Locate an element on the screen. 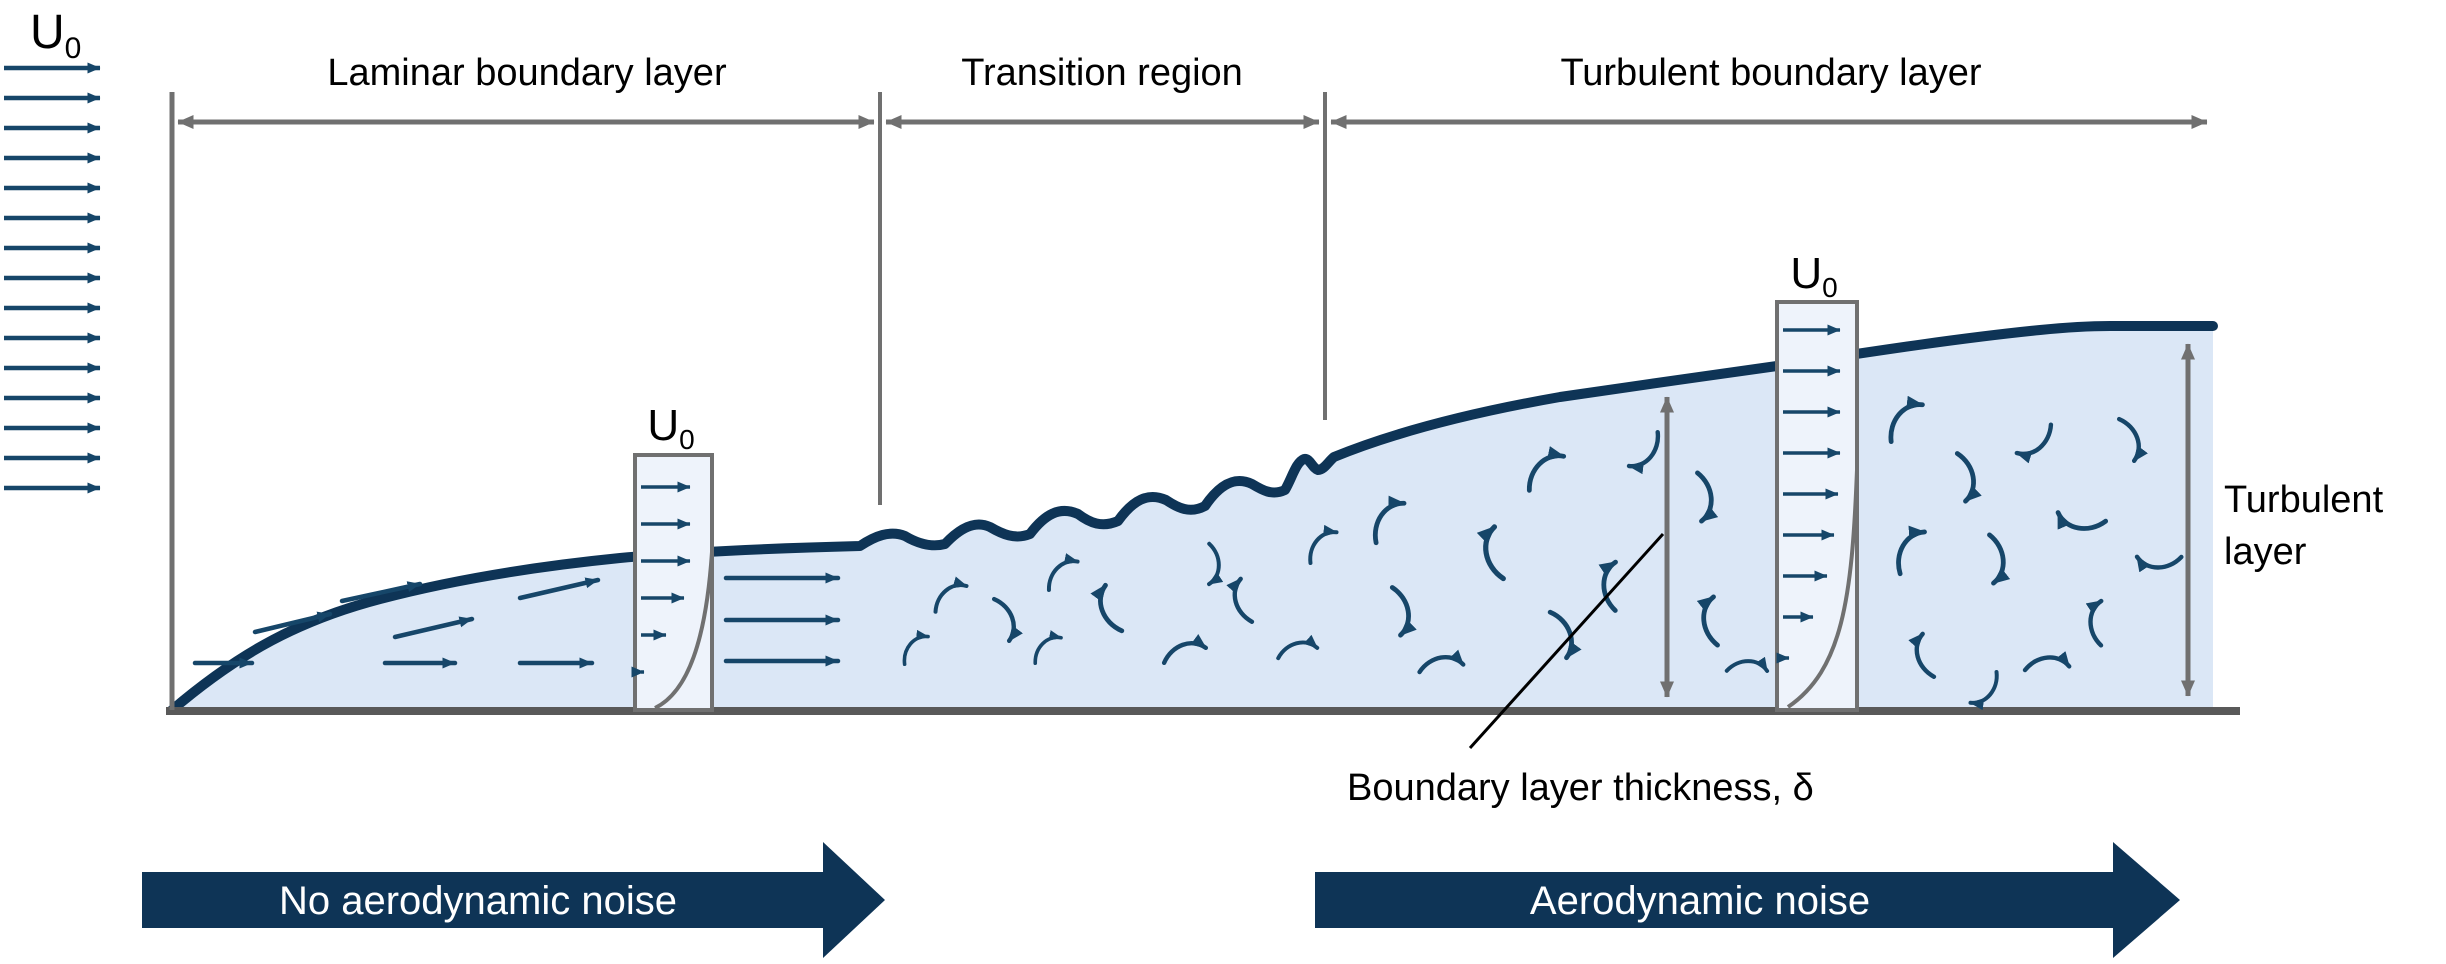 Image resolution: width=2446 pixels, height=964 pixels. turbulent-profile-envelope is located at coordinates (1822, 589).